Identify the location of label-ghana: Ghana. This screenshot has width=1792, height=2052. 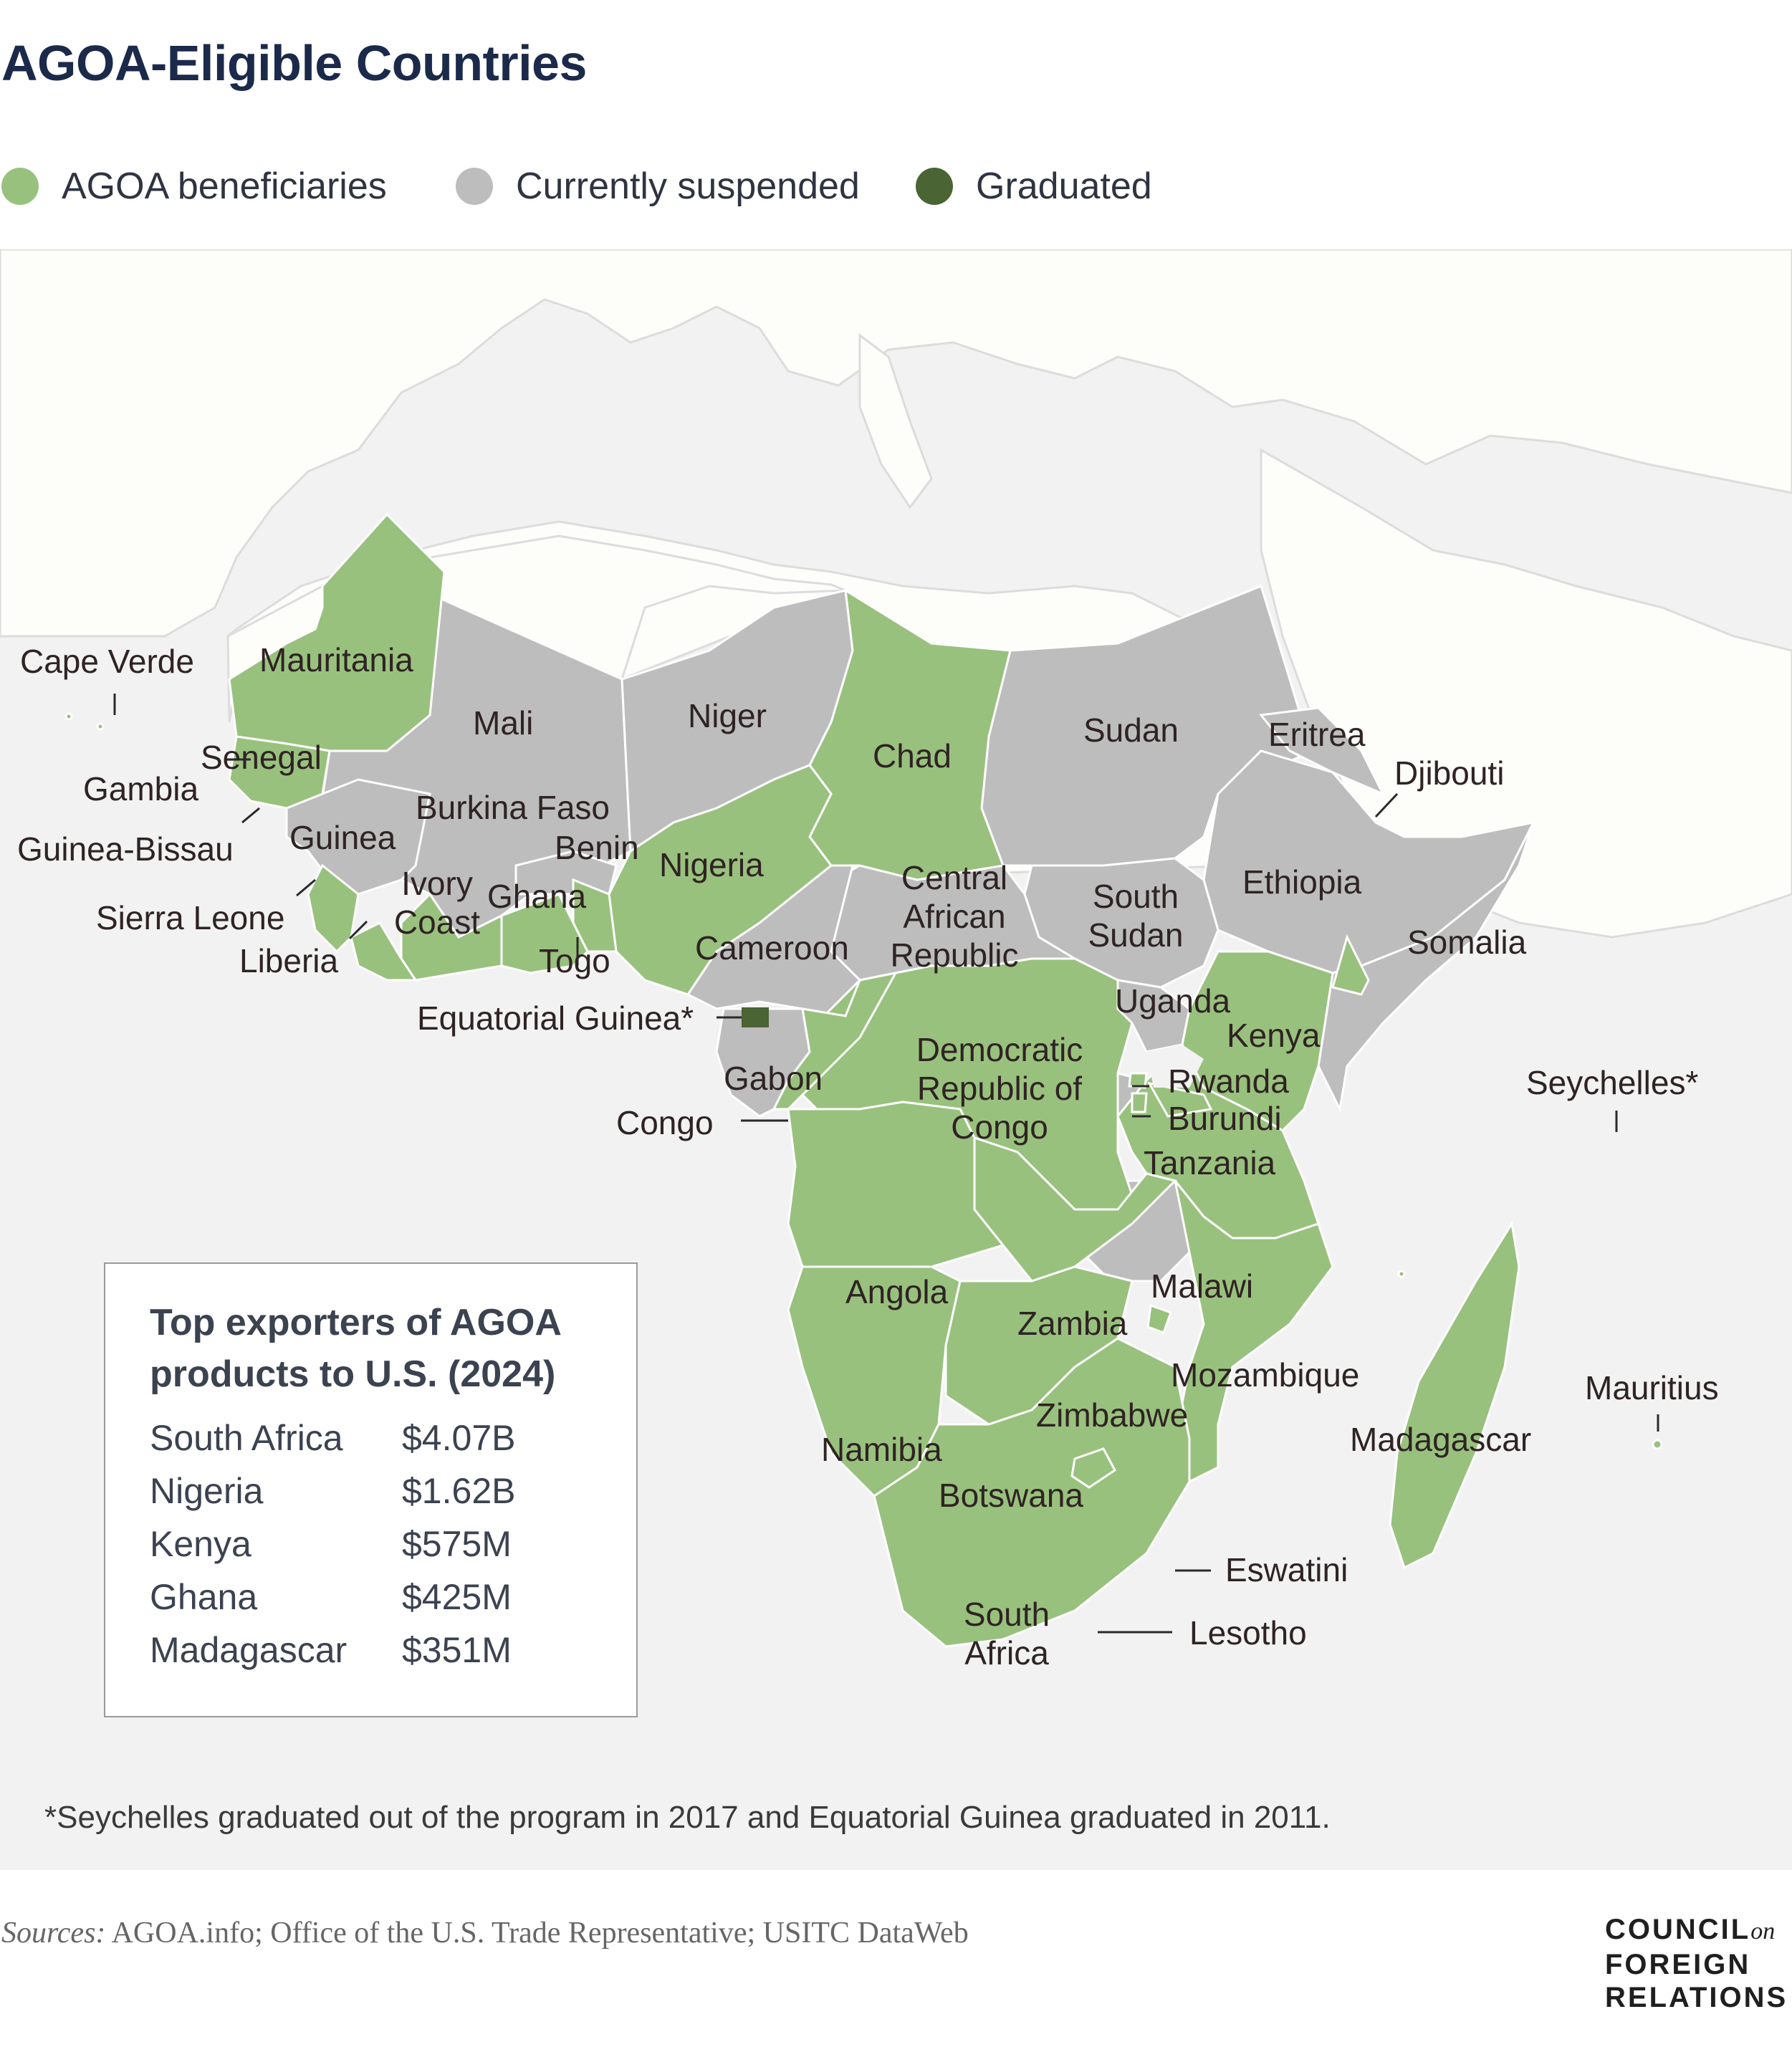
(537, 896).